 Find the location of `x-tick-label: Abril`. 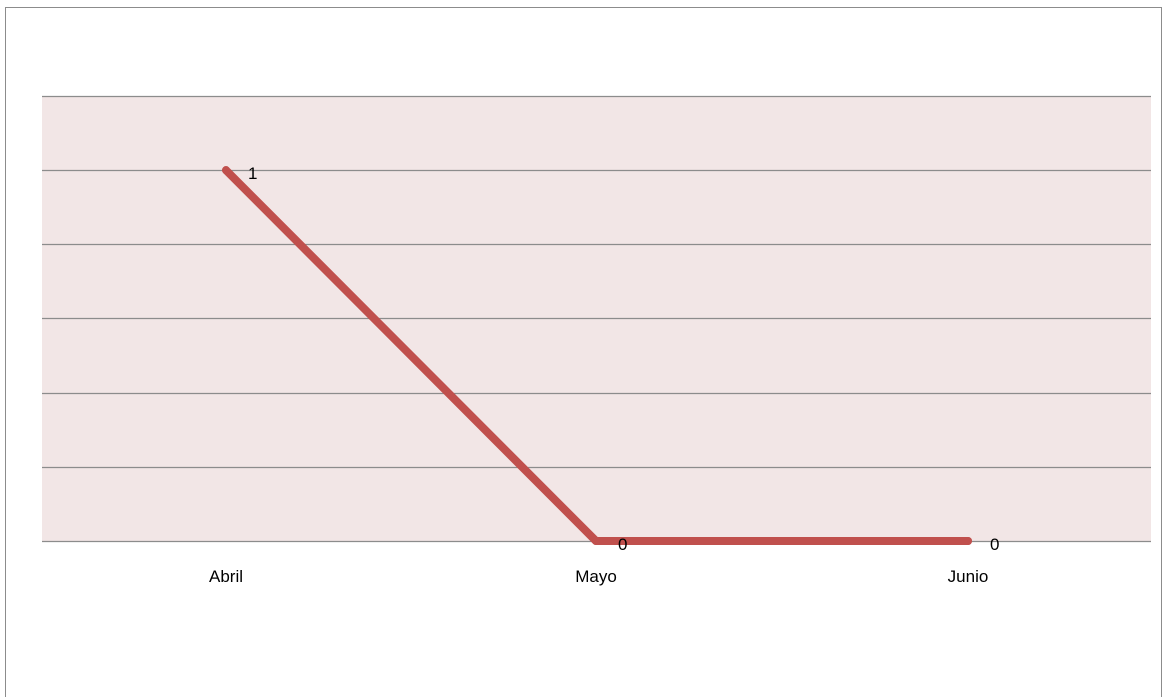

x-tick-label: Abril is located at coordinates (226, 576).